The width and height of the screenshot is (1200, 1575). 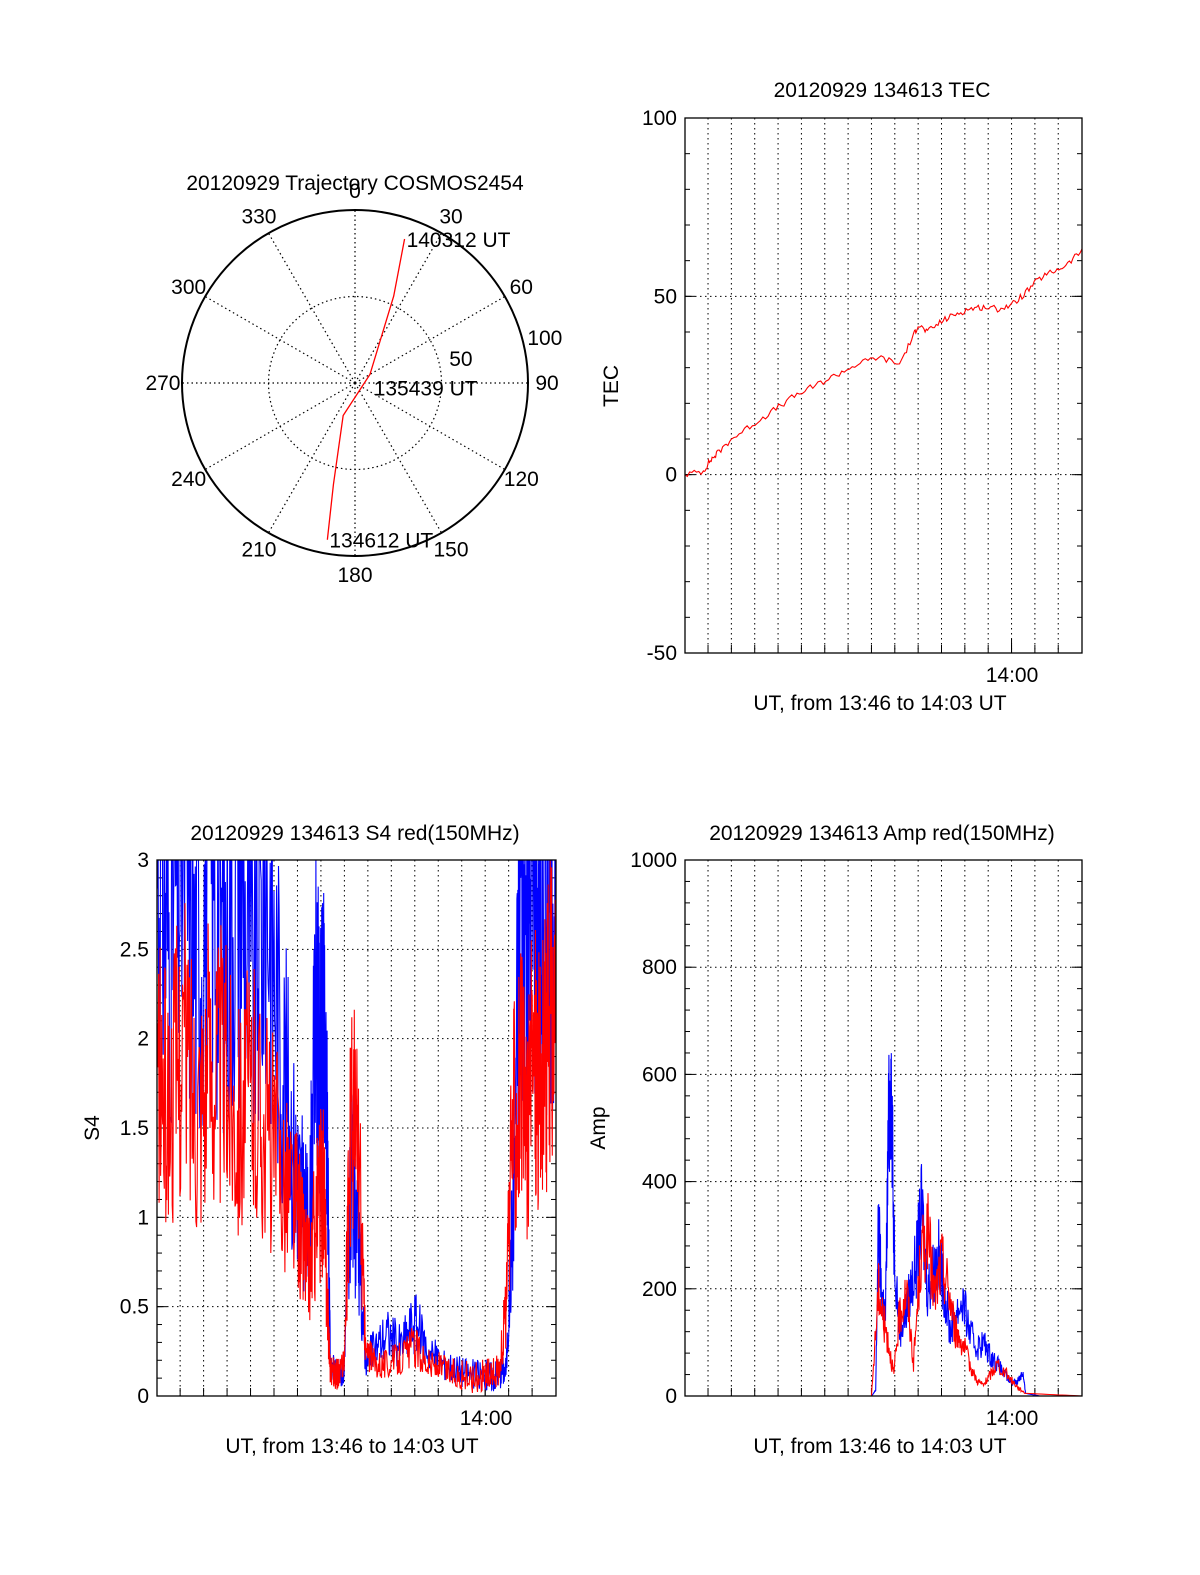 What do you see at coordinates (460, 359) in the screenshot?
I see `polar-radial-label: 50` at bounding box center [460, 359].